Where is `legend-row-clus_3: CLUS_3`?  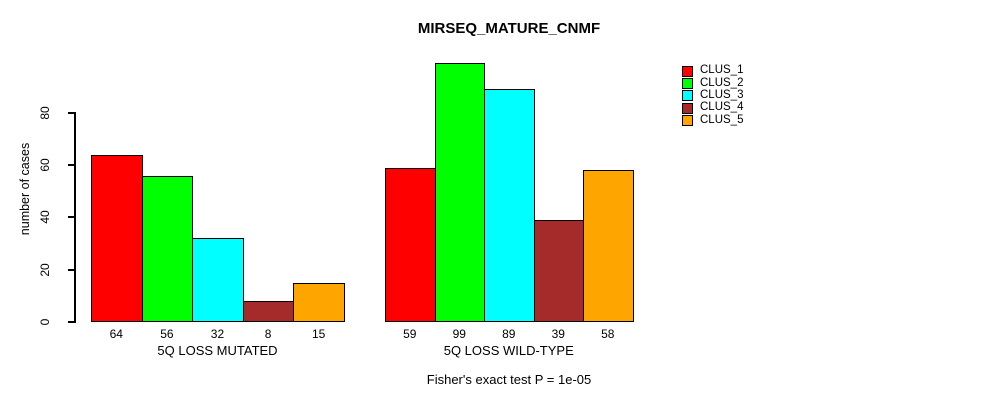 legend-row-clus_3: CLUS_3 is located at coordinates (712, 96).